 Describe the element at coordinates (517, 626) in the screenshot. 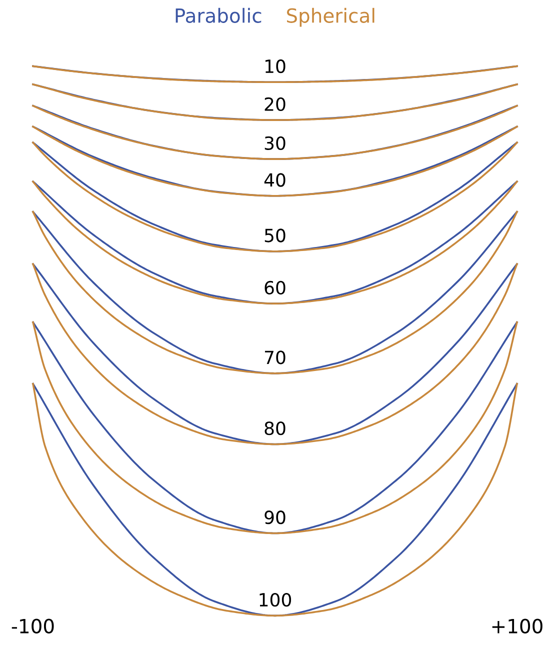

I see `x-tick-label: +100` at that location.